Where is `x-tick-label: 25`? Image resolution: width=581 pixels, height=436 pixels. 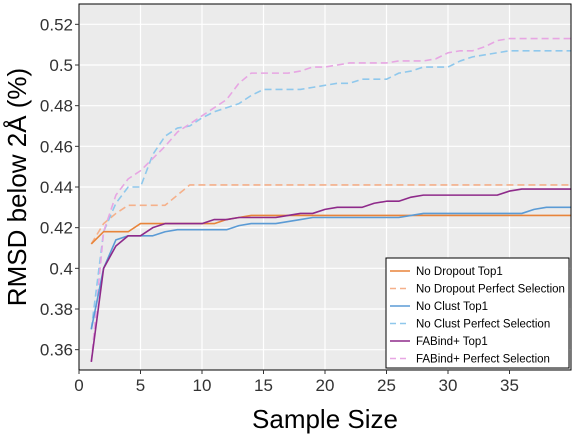
x-tick-label: 25 is located at coordinates (386, 385).